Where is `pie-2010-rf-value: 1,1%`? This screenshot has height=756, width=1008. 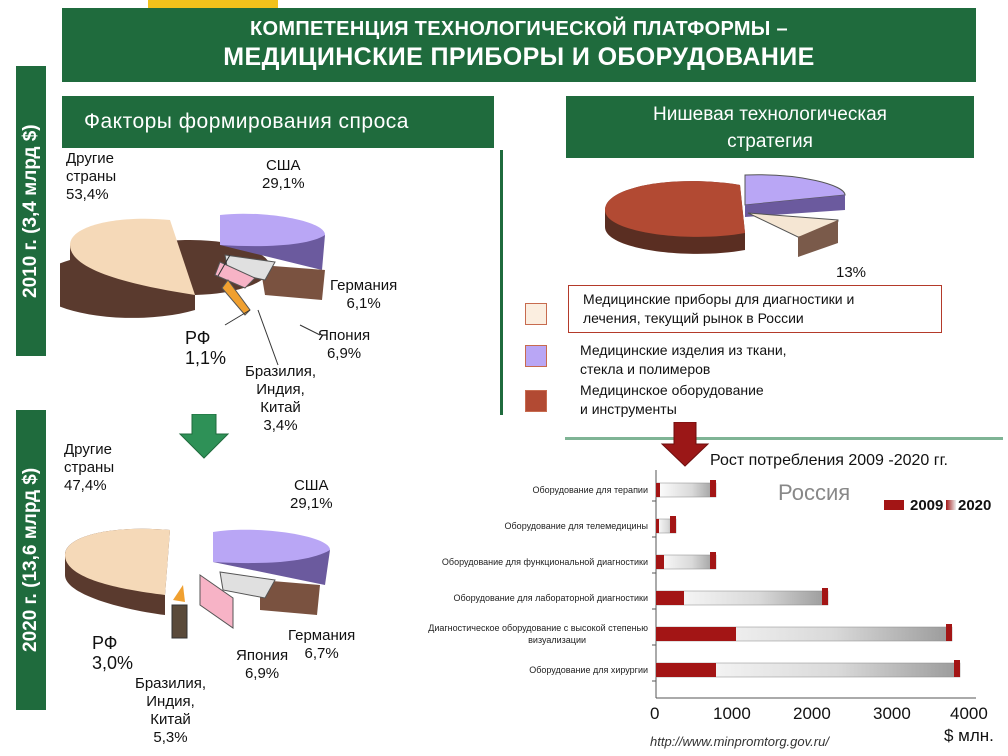 pie-2010-rf-value: 1,1% is located at coordinates (206, 358).